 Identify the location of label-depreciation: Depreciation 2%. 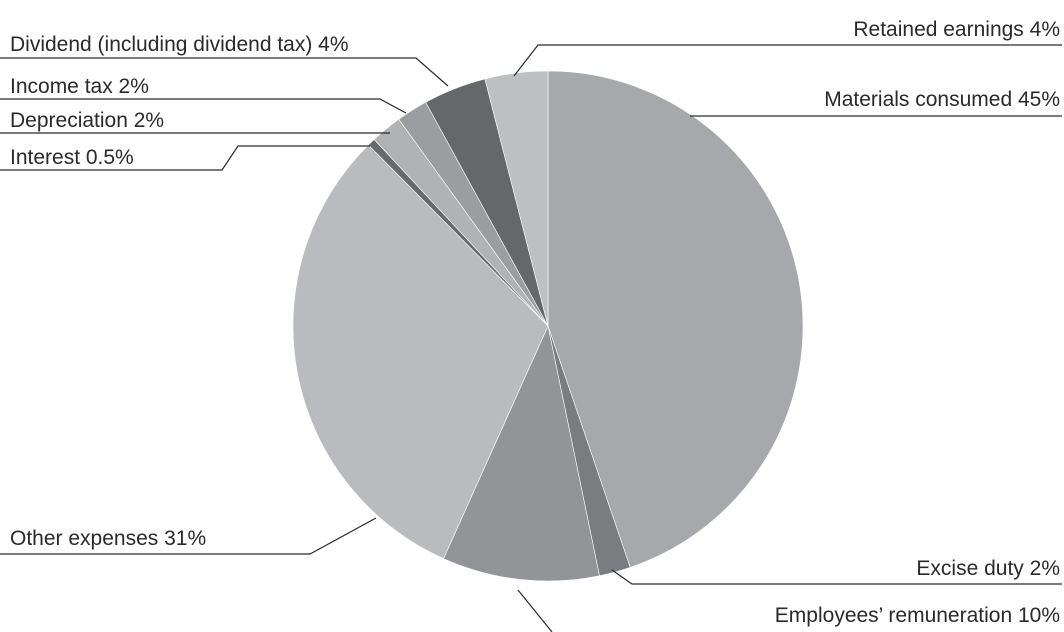
(87, 120).